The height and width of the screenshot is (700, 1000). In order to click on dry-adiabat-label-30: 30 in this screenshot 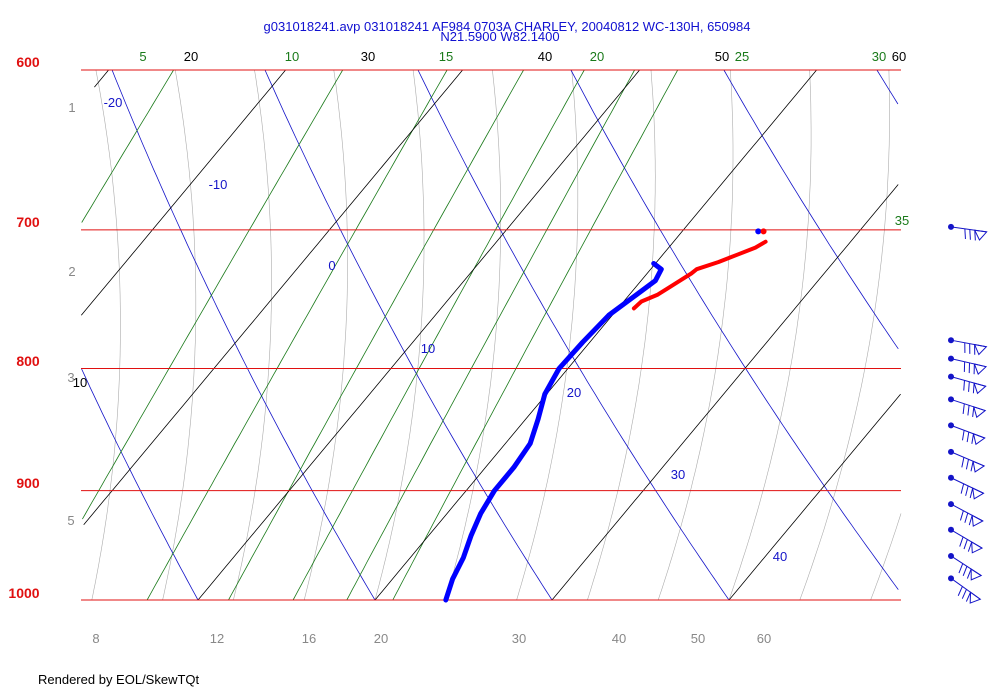, I will do `click(678, 474)`.